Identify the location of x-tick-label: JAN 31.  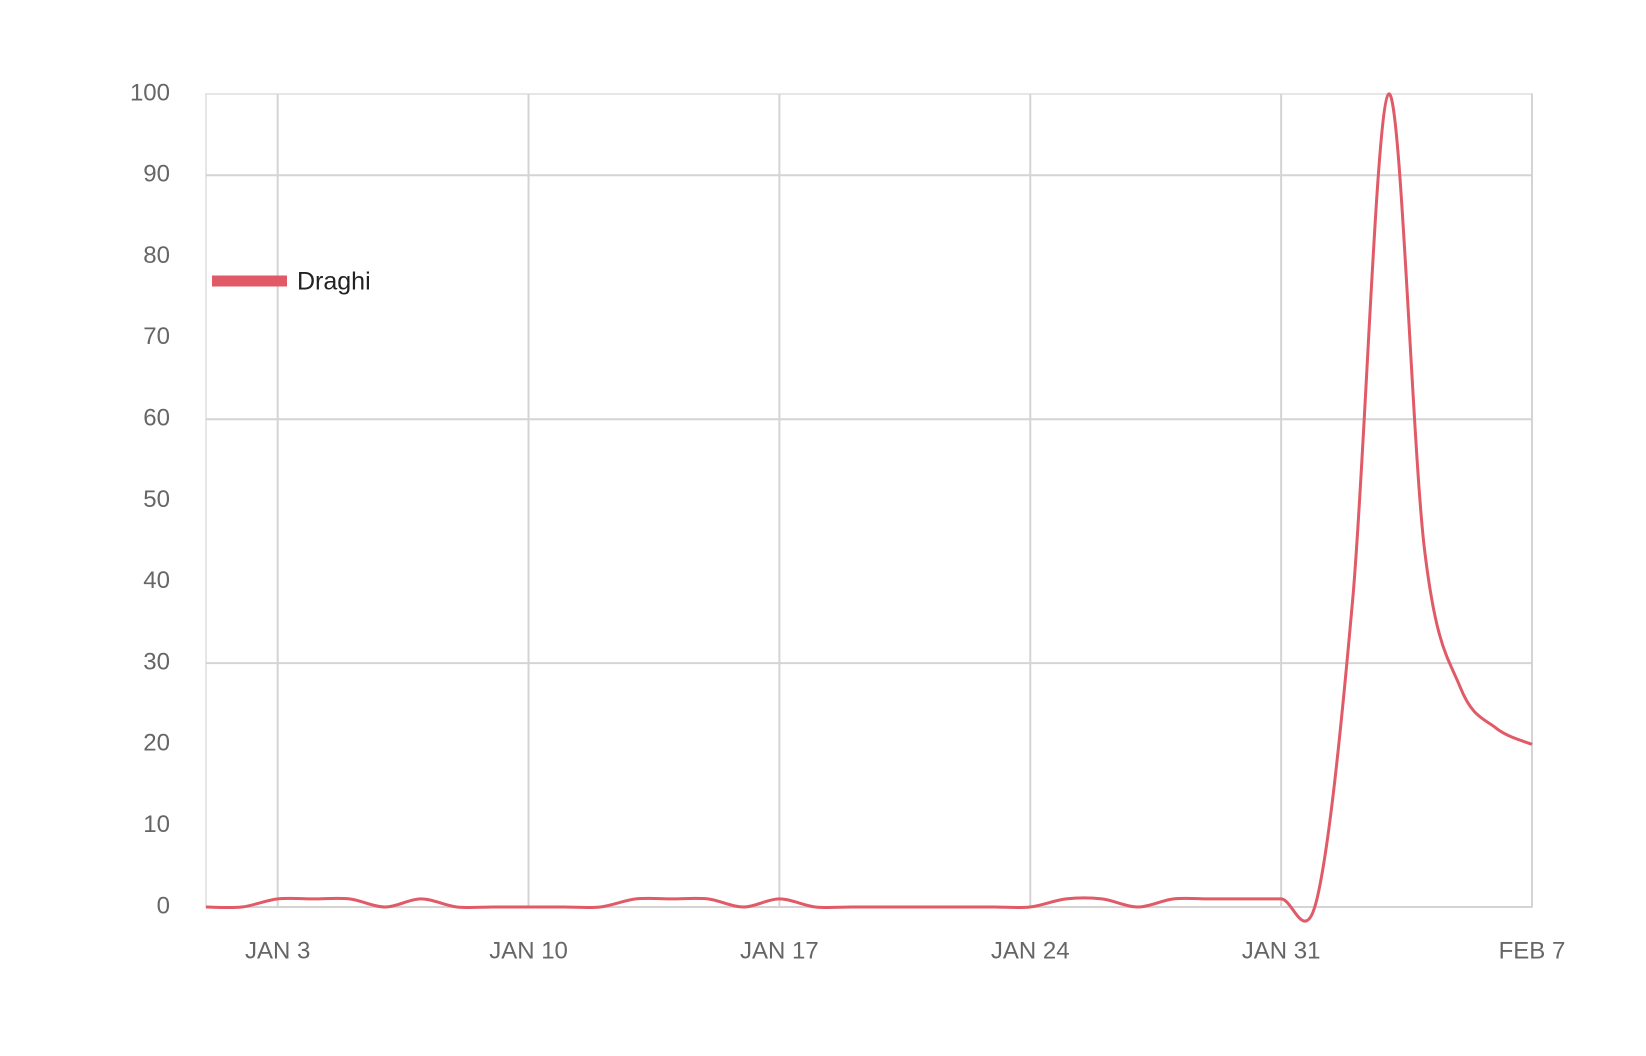
(1281, 950).